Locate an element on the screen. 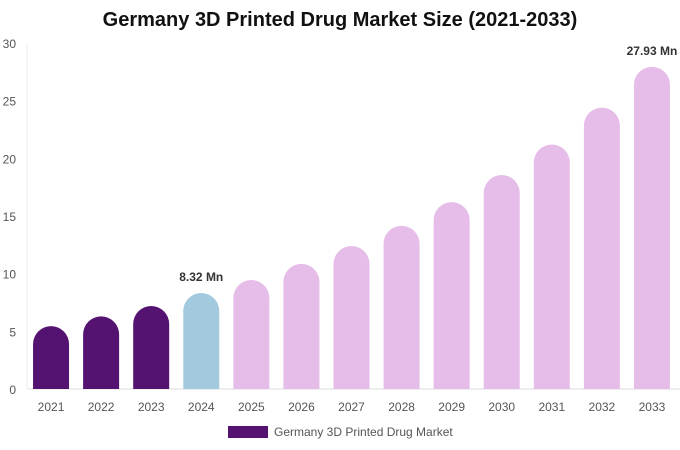 The width and height of the screenshot is (680, 450). data-label: 27.93 Mn is located at coordinates (652, 51).